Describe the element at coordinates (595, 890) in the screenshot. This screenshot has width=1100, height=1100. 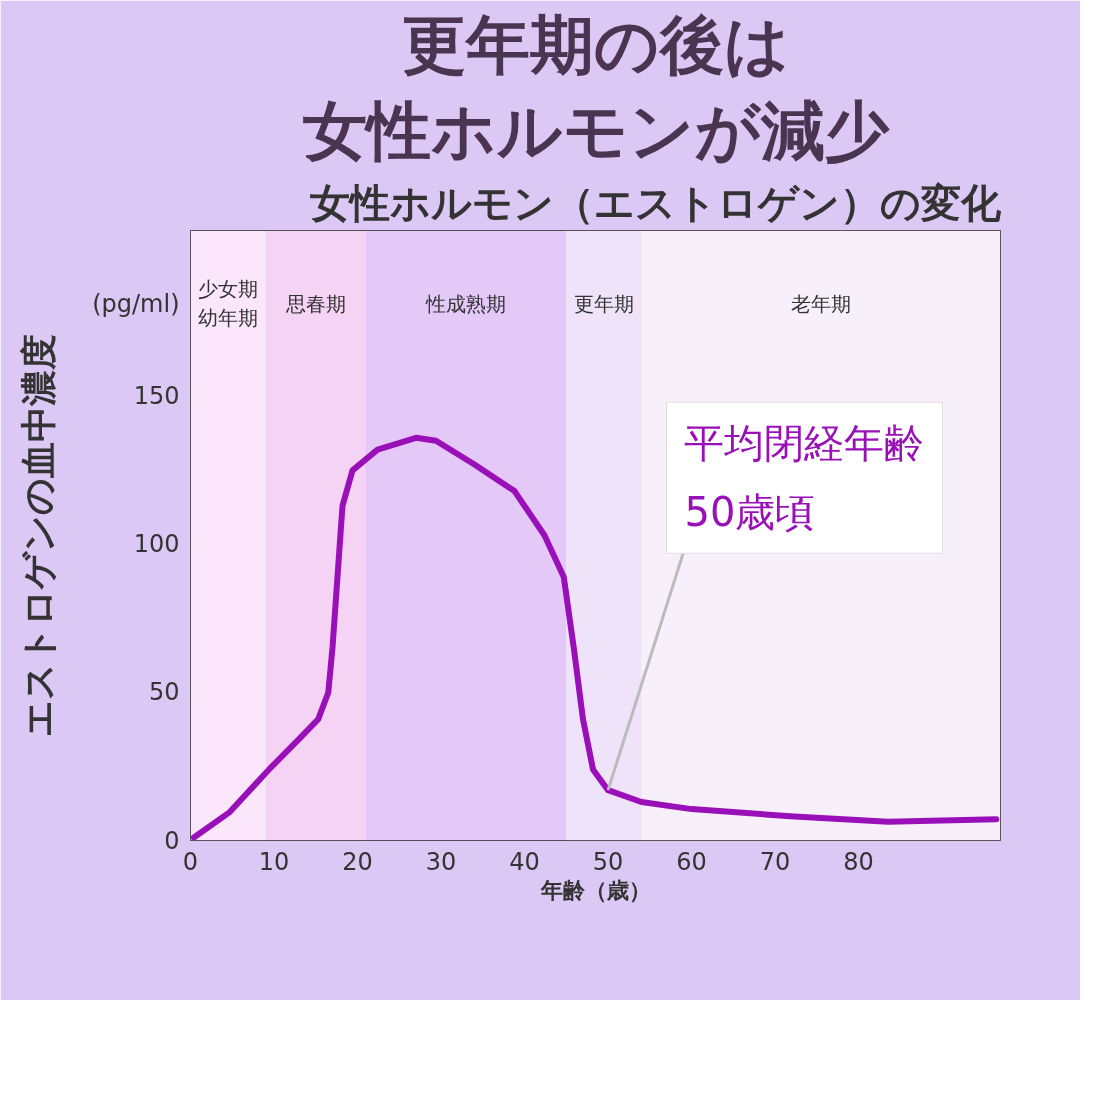
I see `x-axis-title: 年齢（歳）` at that location.